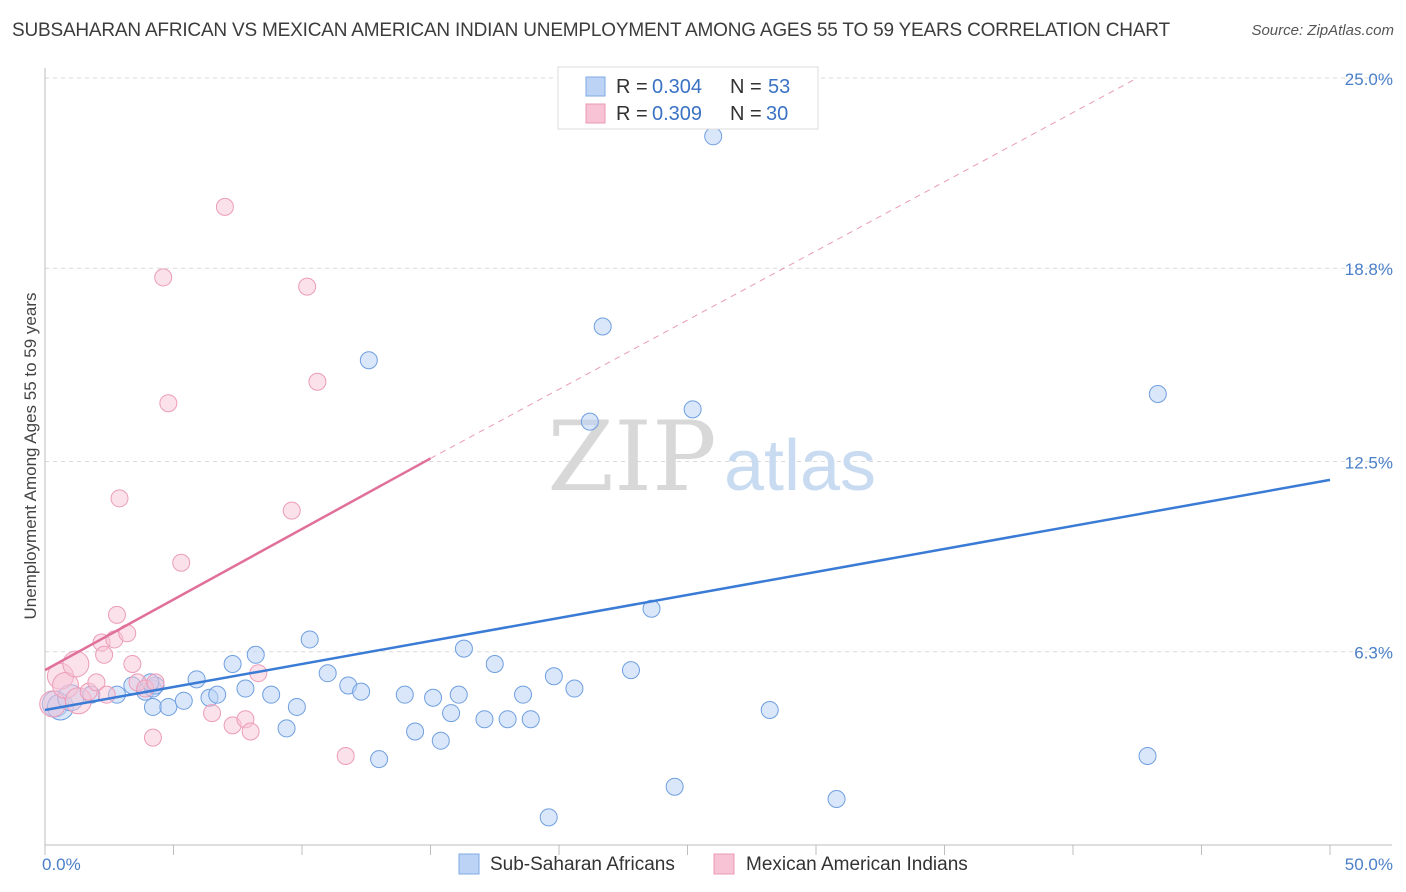 The width and height of the screenshot is (1406, 892). Describe the element at coordinates (746, 87) in the screenshot. I see `legend-n-label-1: N =` at that location.